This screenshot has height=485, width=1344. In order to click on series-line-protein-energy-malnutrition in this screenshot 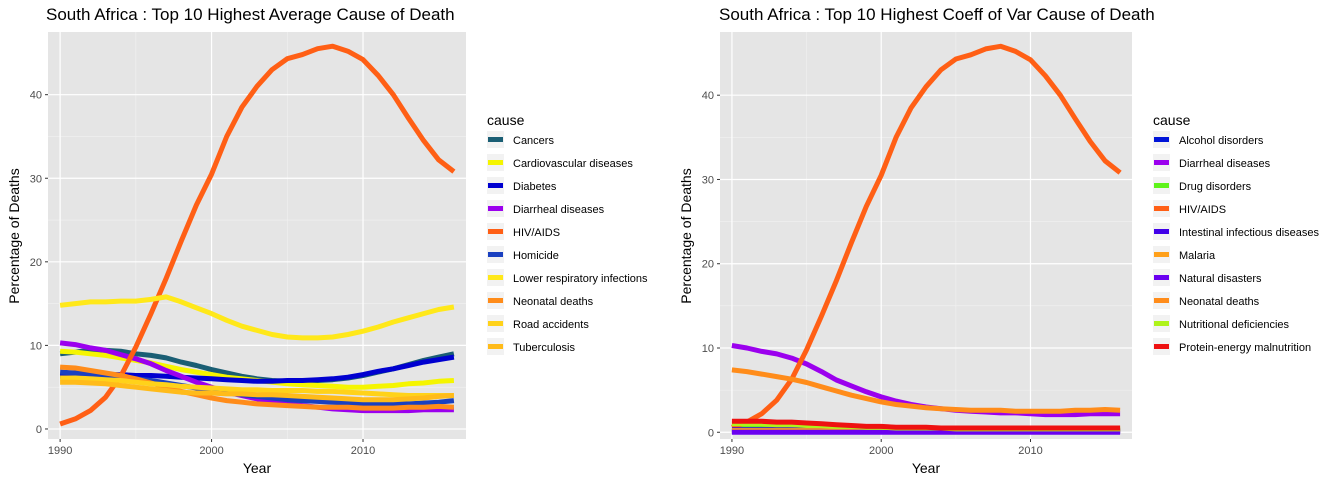, I will do `click(926, 424)`.